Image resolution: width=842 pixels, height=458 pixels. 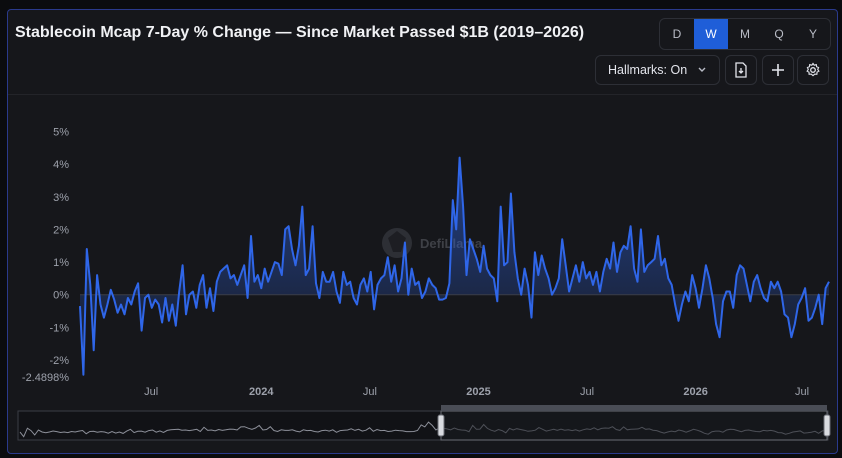 What do you see at coordinates (59, 328) in the screenshot?
I see `y-tick-label: -1%` at bounding box center [59, 328].